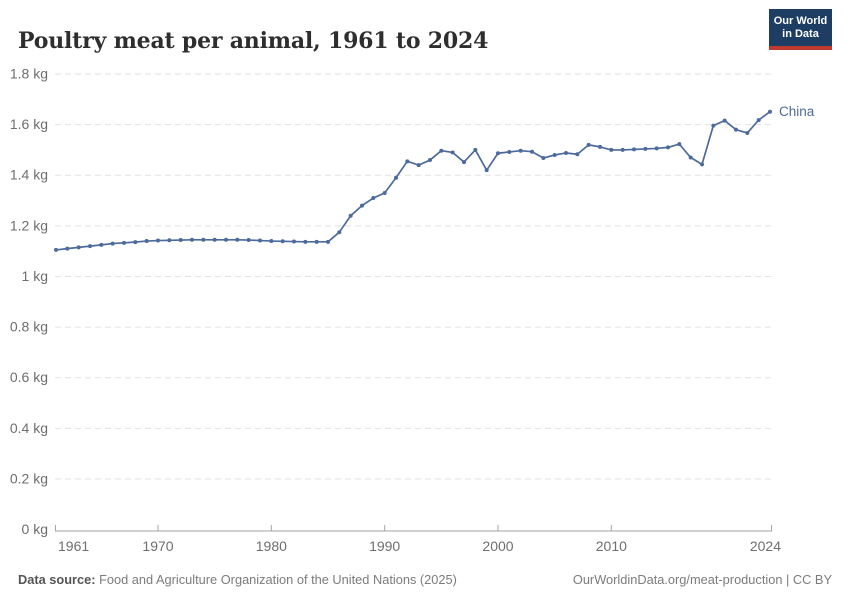  I want to click on data-point-1999, so click(486, 170).